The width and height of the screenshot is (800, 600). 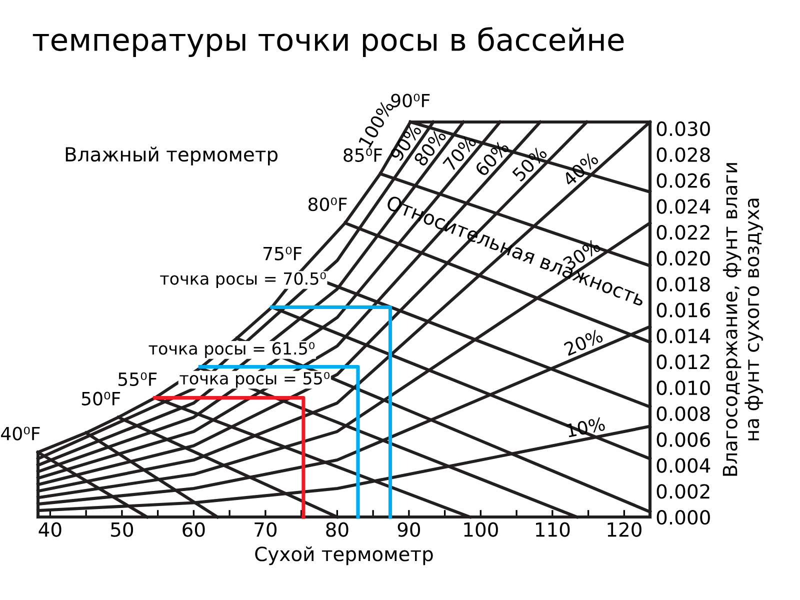 I want to click on annotation: Влажный термометр, so click(x=172, y=156).